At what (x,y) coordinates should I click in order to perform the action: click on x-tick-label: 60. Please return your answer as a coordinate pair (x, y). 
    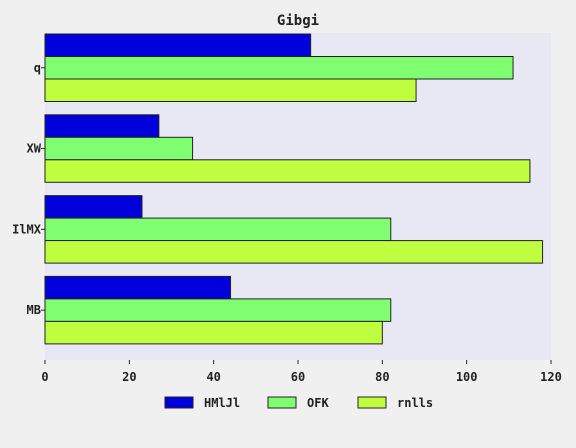
    Looking at the image, I should click on (298, 377).